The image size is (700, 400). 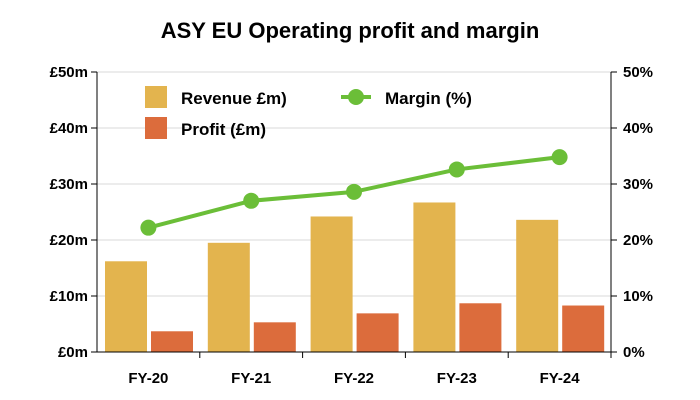 I want to click on left-axis-tick-label: £30m, so click(x=69, y=184).